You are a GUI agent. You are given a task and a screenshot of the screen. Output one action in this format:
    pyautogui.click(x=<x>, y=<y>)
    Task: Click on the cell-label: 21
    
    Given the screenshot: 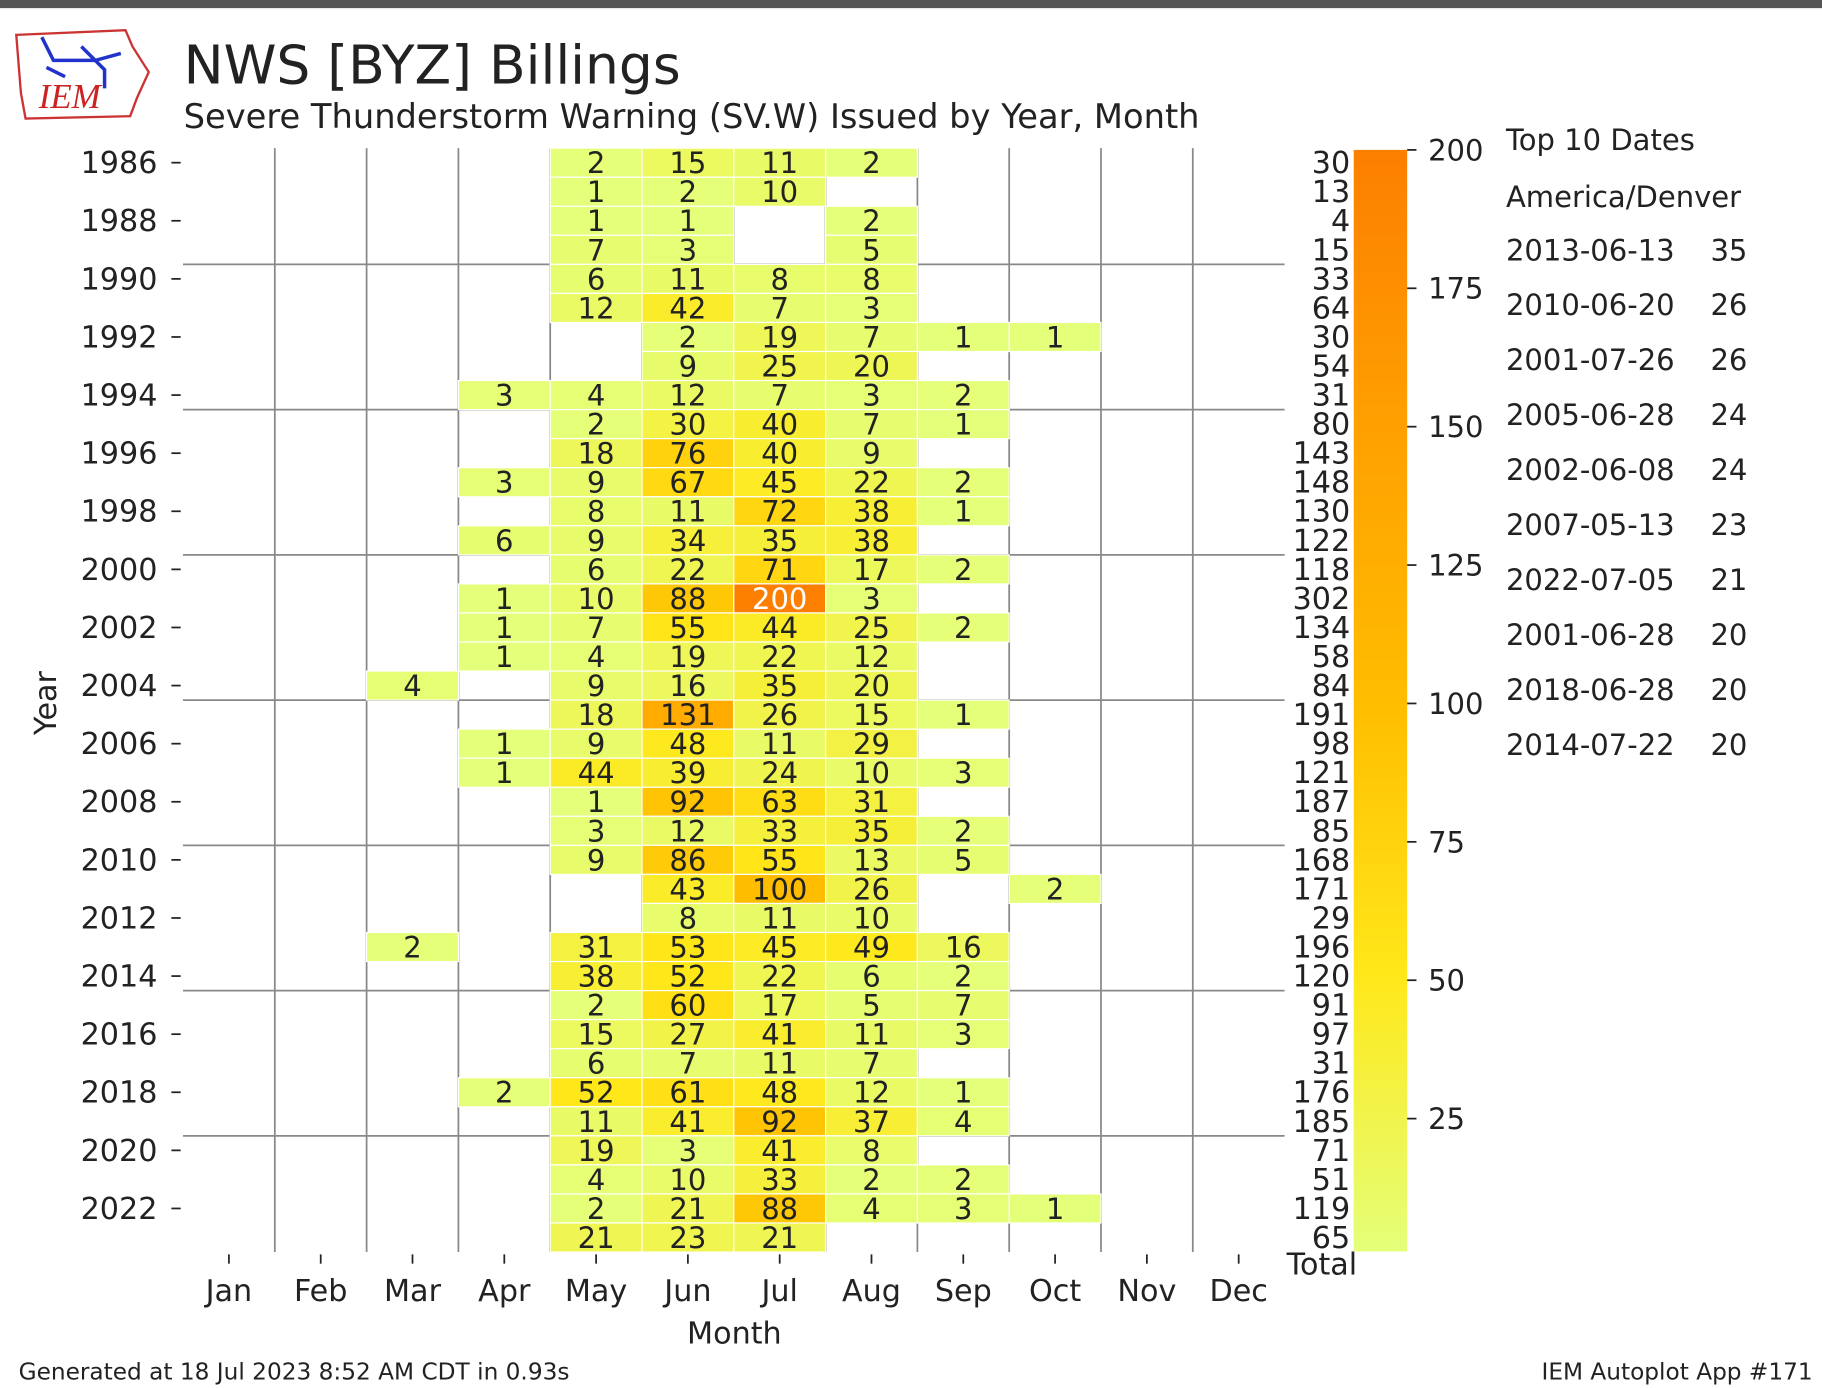 What is the action you would take?
    pyautogui.click(x=779, y=1238)
    